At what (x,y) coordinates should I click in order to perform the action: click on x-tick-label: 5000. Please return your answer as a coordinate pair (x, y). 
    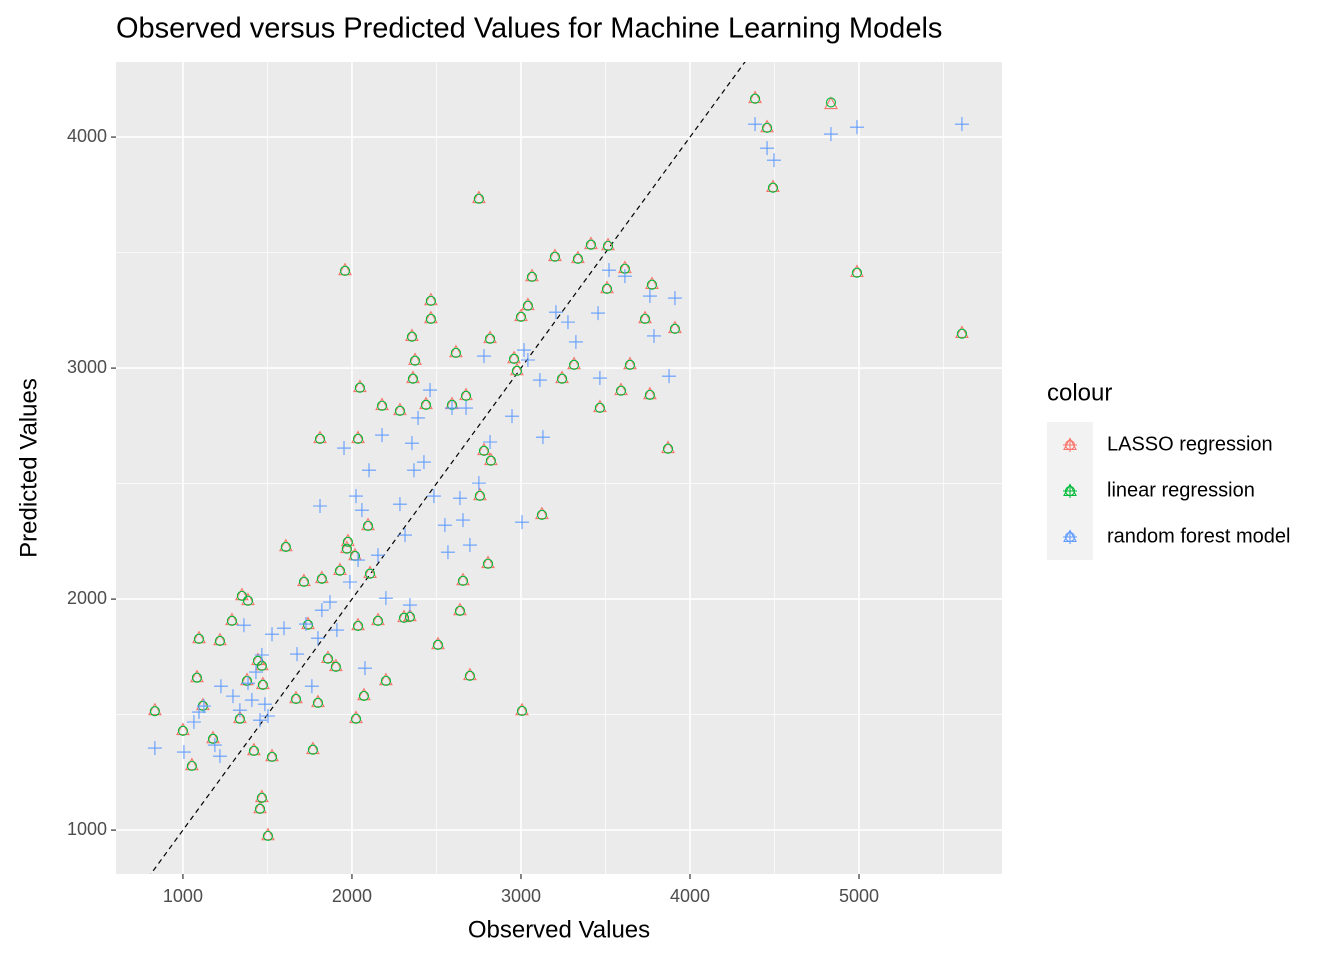
    Looking at the image, I should click on (859, 896).